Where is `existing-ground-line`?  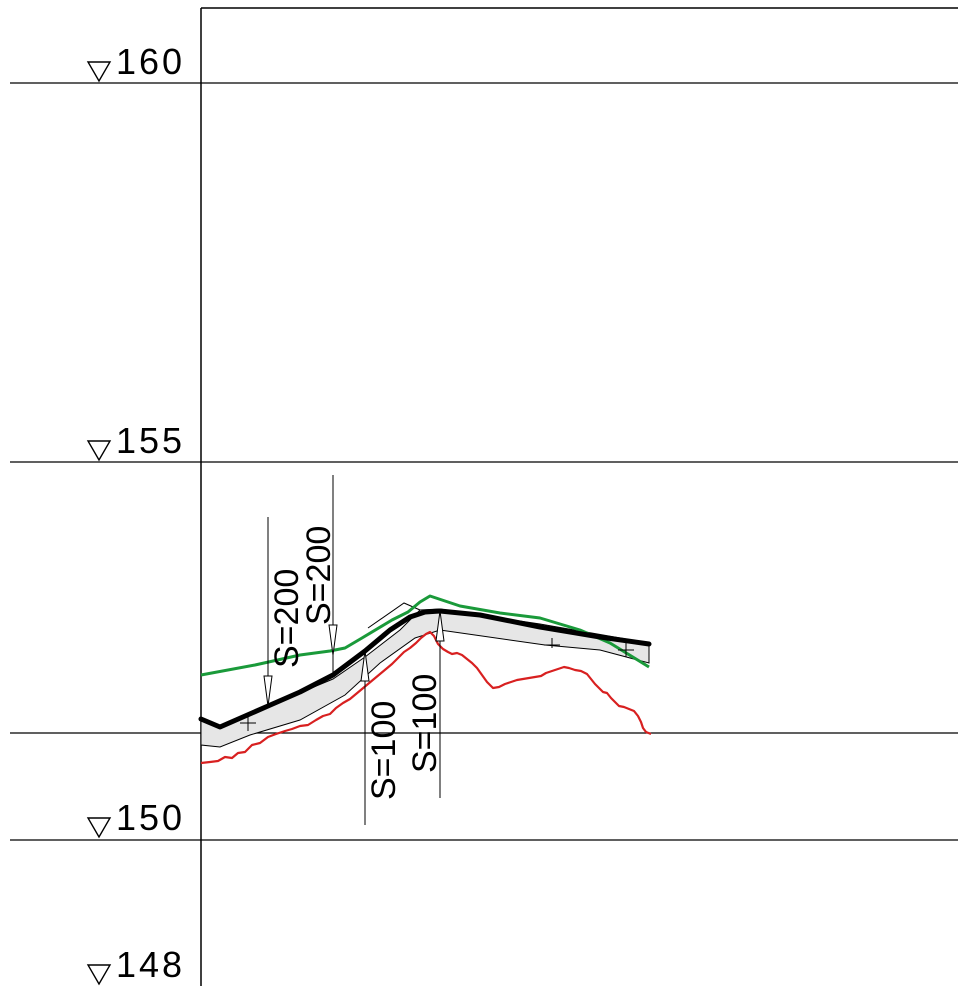 existing-ground-line is located at coordinates (426, 697).